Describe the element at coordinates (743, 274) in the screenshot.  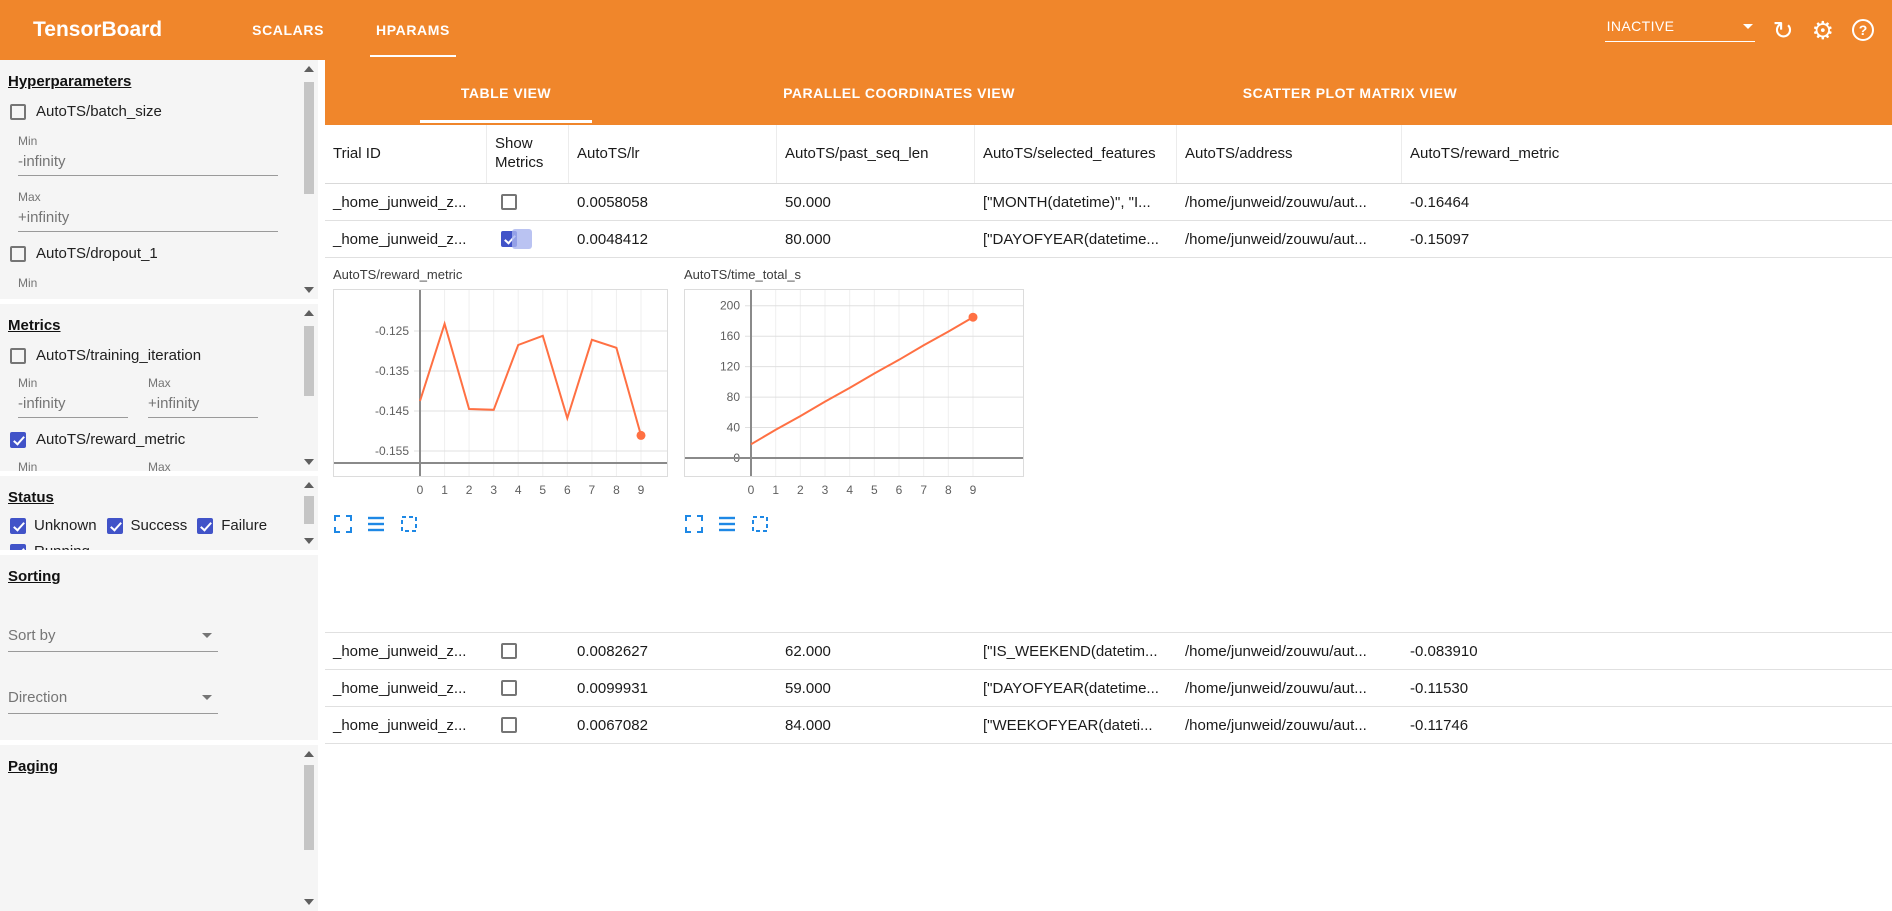
I see `chart-title: AutoTS/time_total_s` at that location.